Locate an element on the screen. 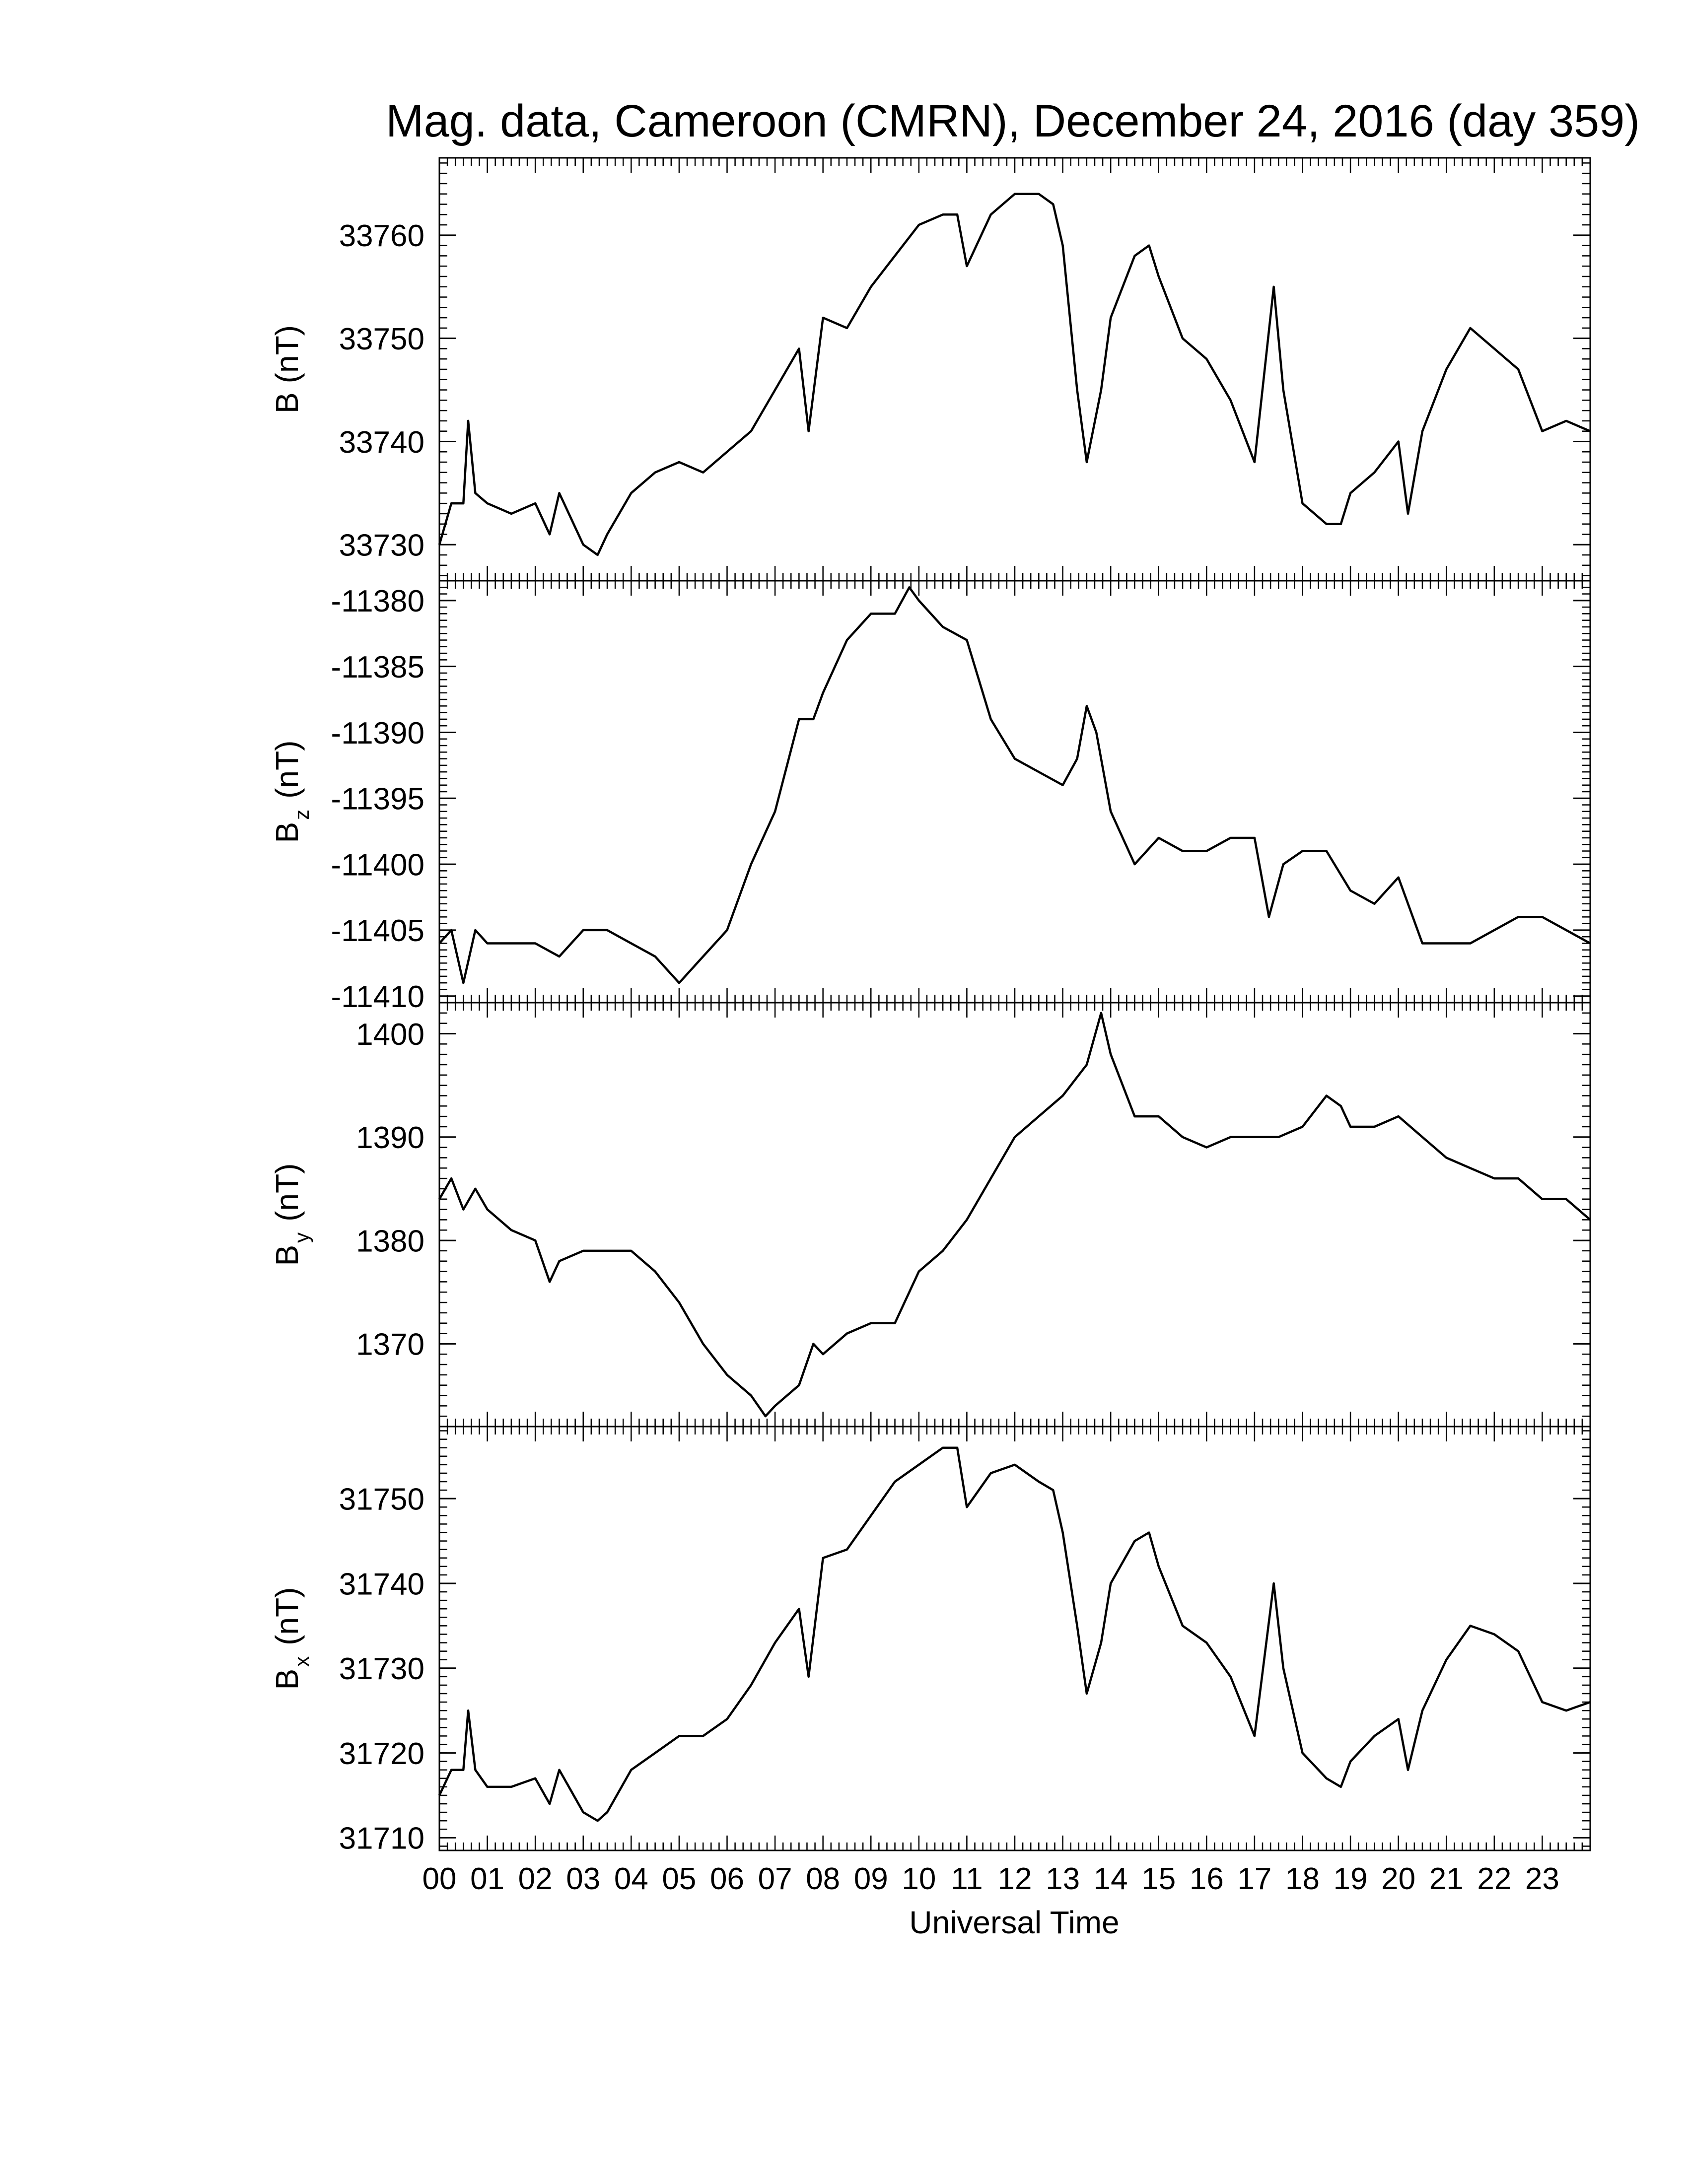 The height and width of the screenshot is (2184, 1688). y-tick-label: 31740 is located at coordinates (381, 1584).